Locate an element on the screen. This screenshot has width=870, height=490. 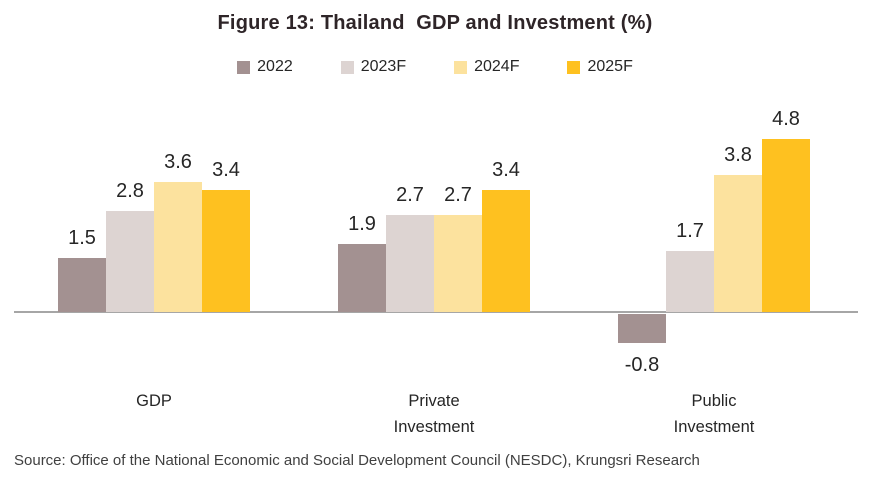
bar-2022-gdp is located at coordinates (82, 285).